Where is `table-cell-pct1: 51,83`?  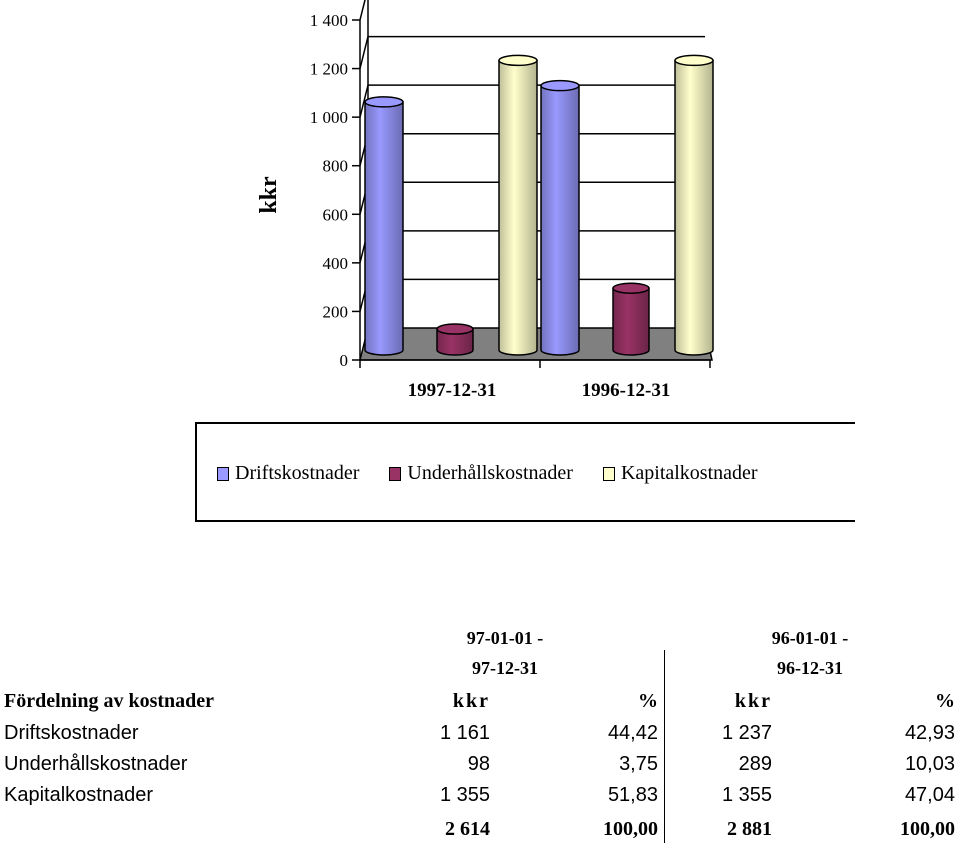
table-cell-pct1: 51,83 is located at coordinates (632, 795).